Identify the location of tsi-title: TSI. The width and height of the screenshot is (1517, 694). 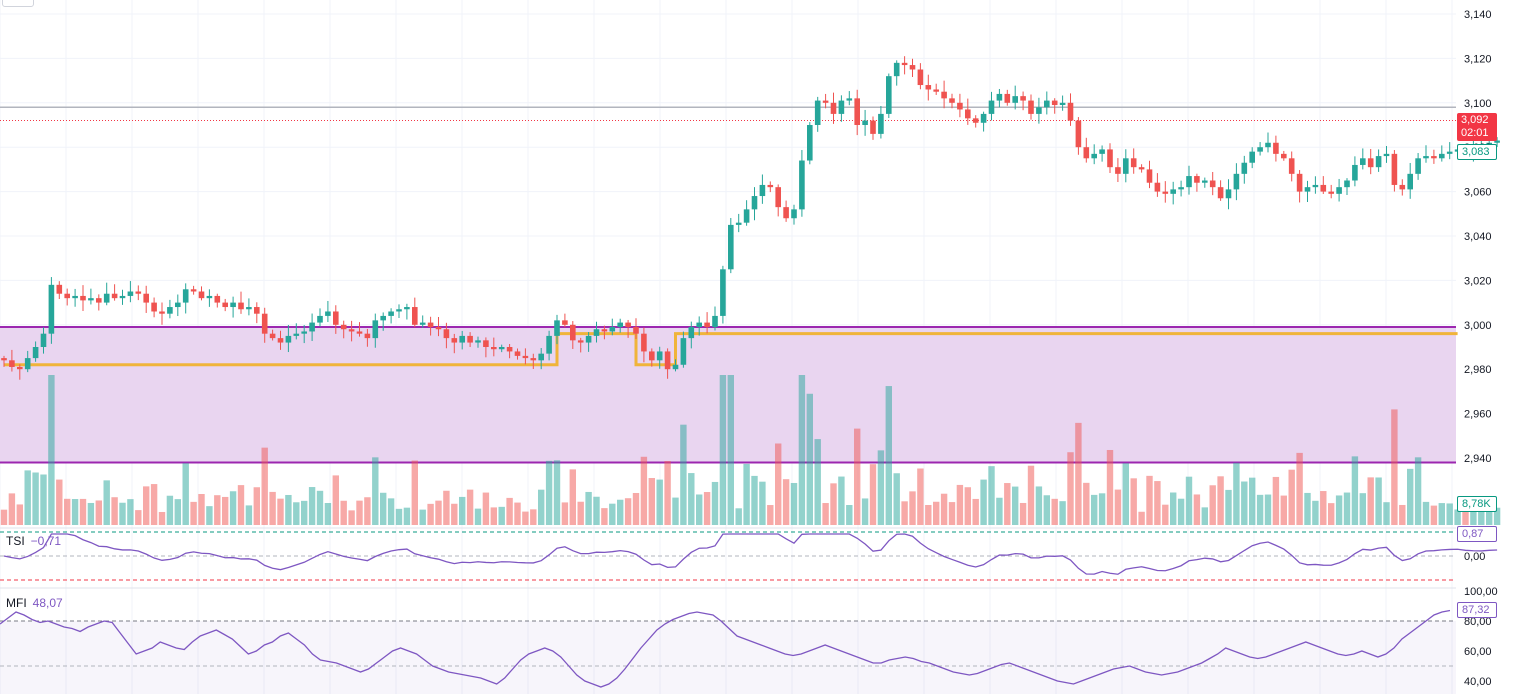
(15, 541).